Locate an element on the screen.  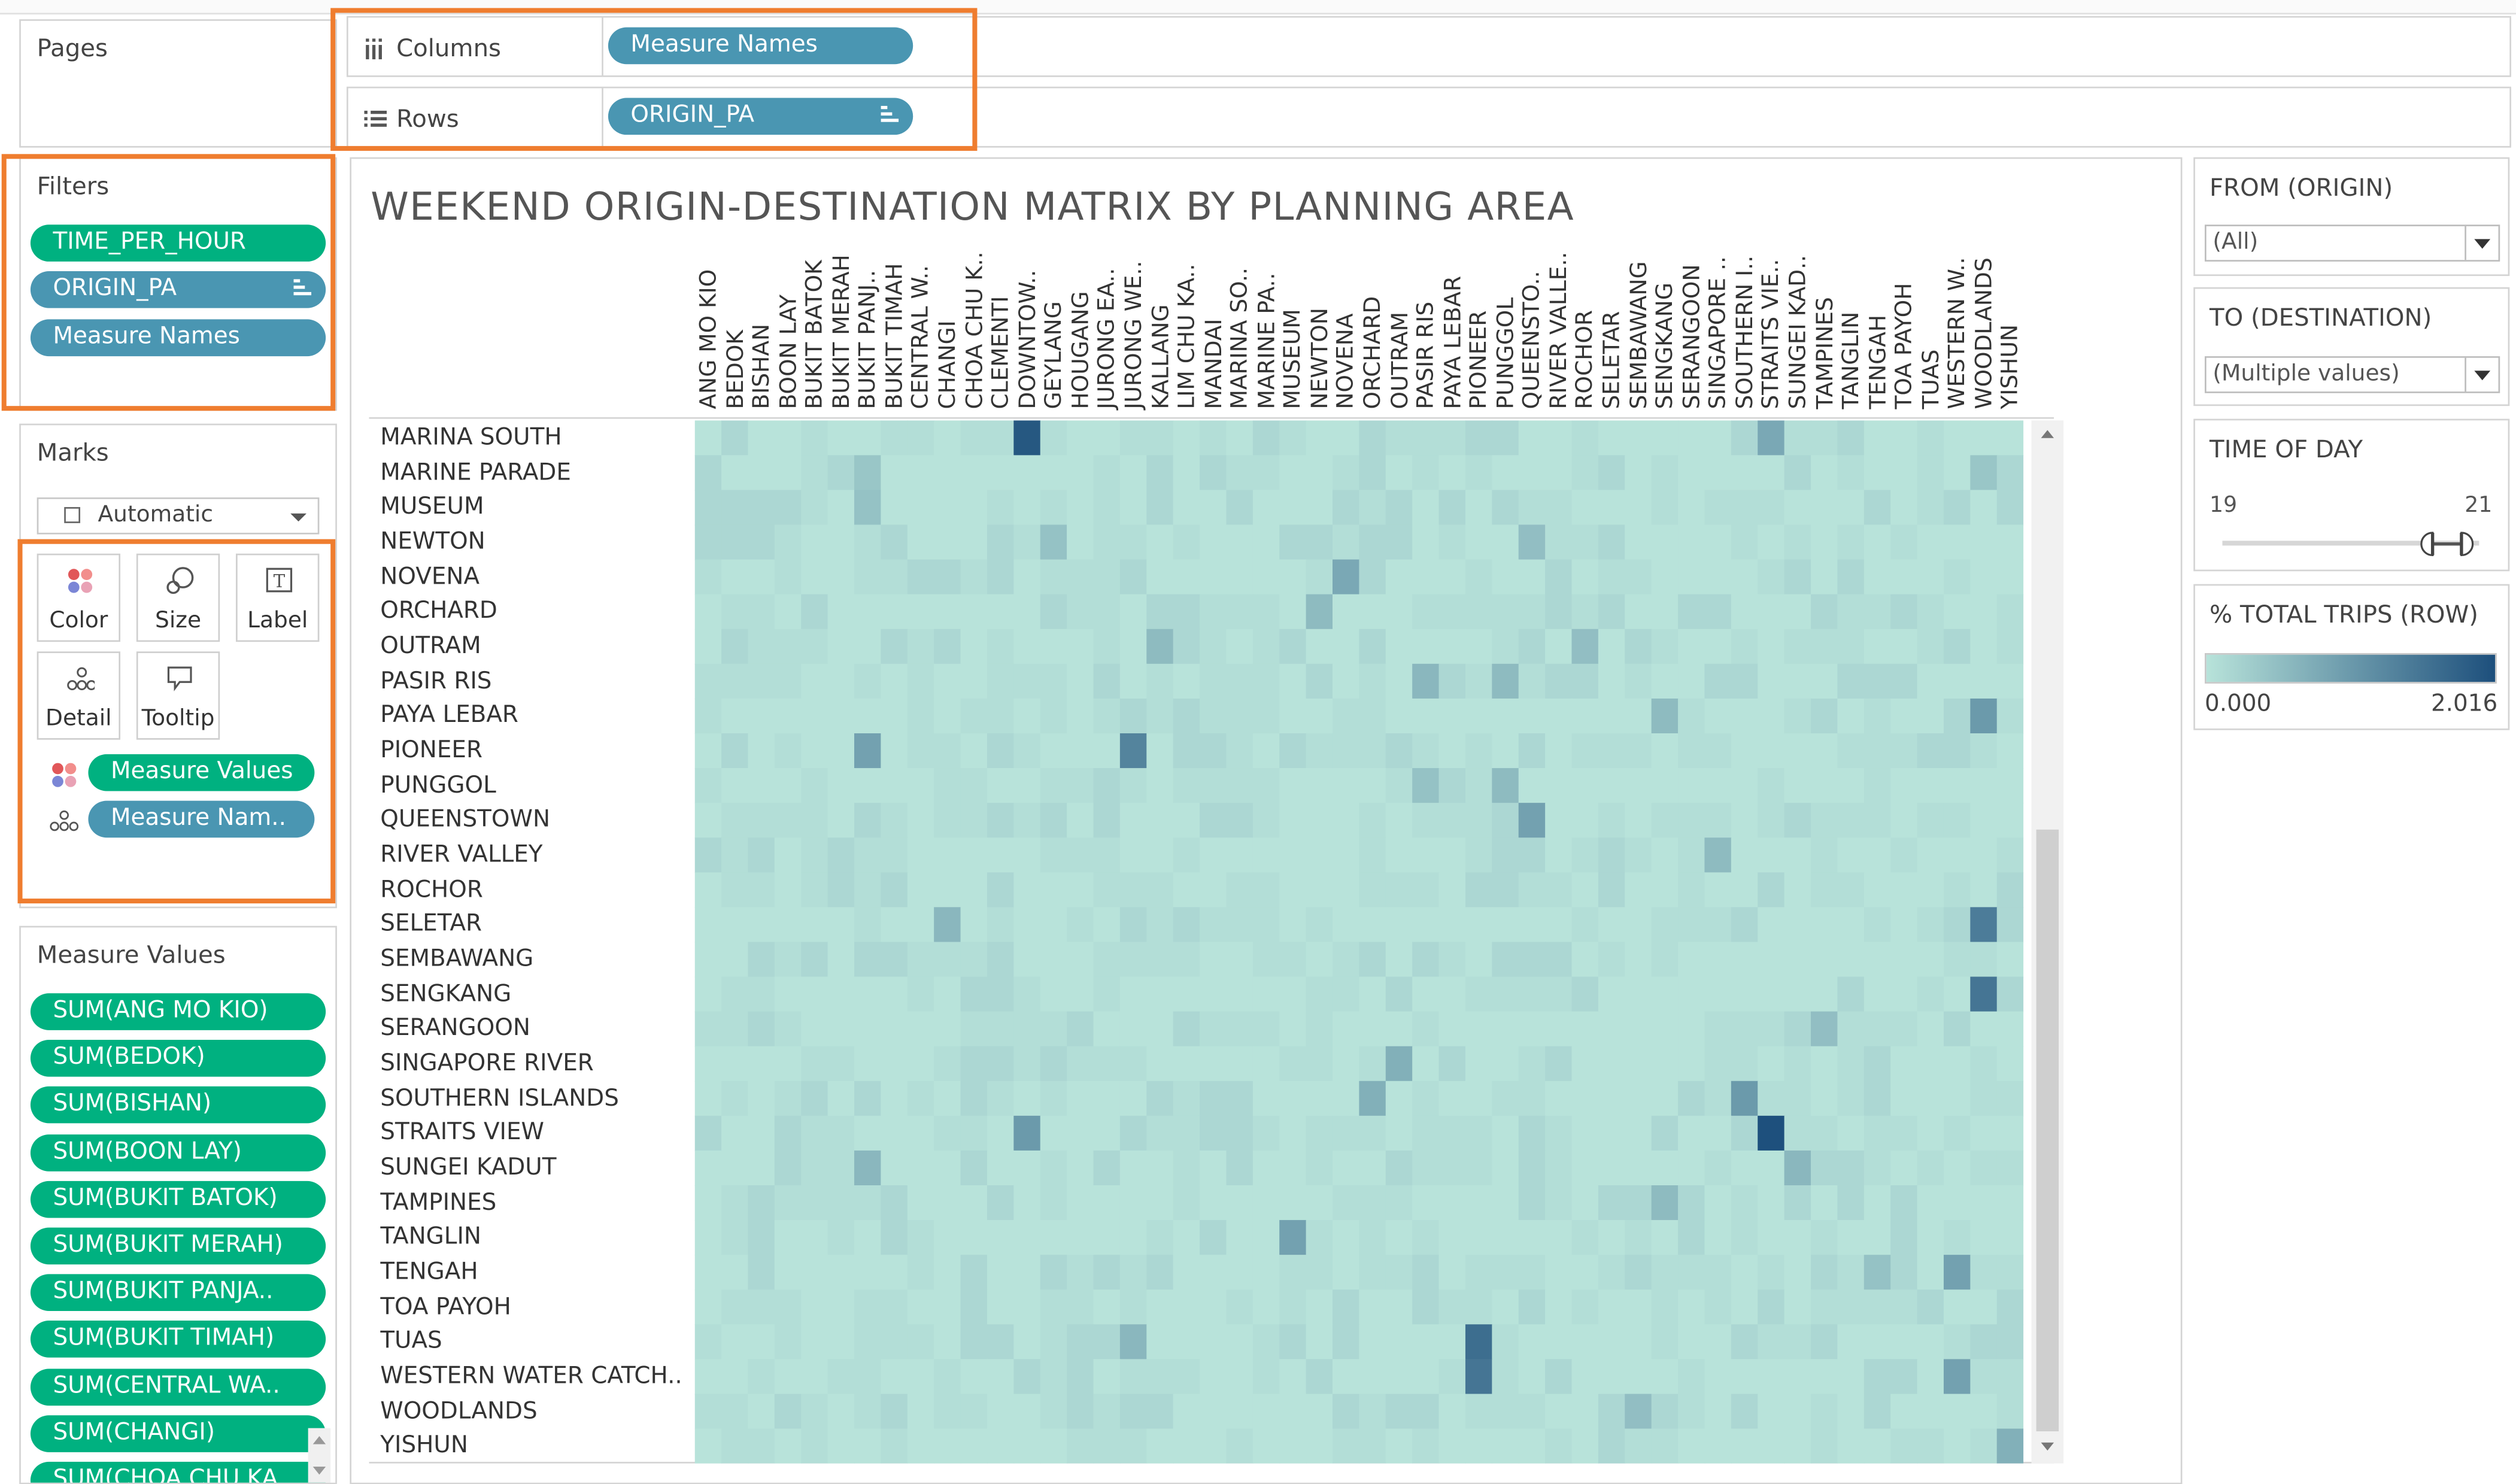
row-label: TAMPINES is located at coordinates (439, 1203).